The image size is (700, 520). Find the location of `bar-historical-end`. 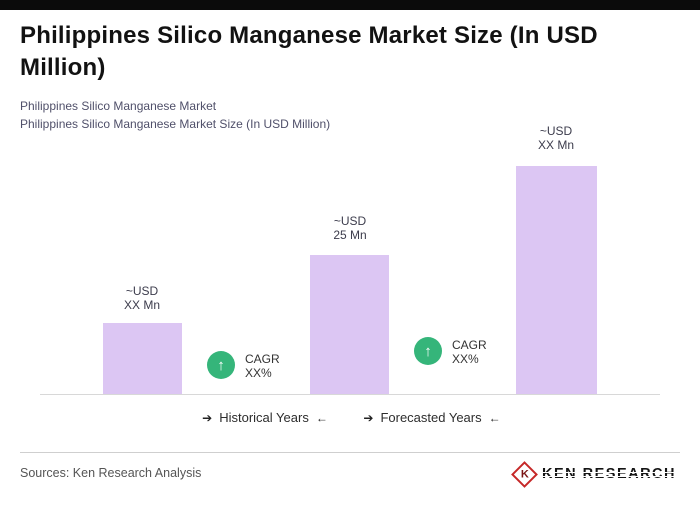

bar-historical-end is located at coordinates (349, 324).